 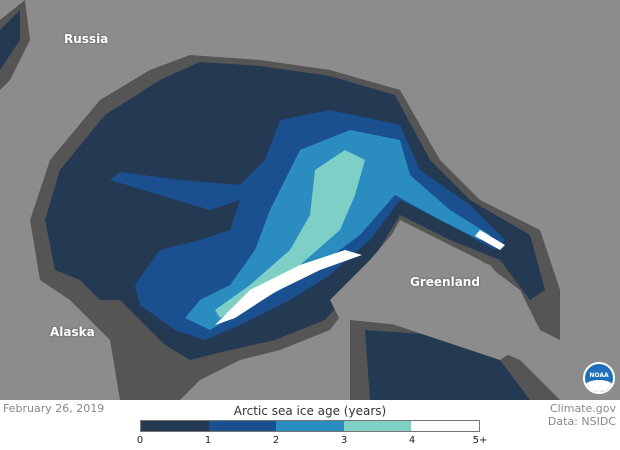 I want to click on legend-color-bar, so click(x=310, y=426).